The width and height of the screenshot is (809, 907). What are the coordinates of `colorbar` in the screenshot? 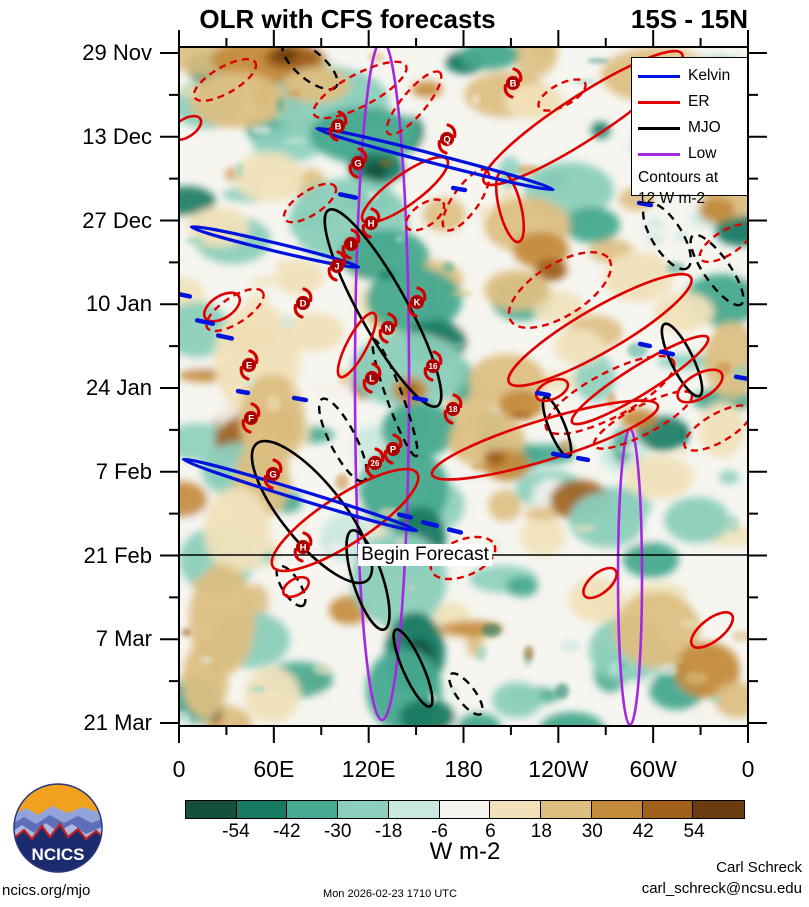 It's located at (465, 809).